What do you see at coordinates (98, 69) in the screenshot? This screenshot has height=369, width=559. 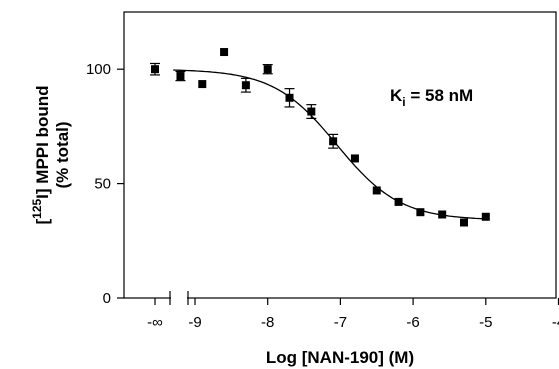 I see `y-tick-label-100: 100` at bounding box center [98, 69].